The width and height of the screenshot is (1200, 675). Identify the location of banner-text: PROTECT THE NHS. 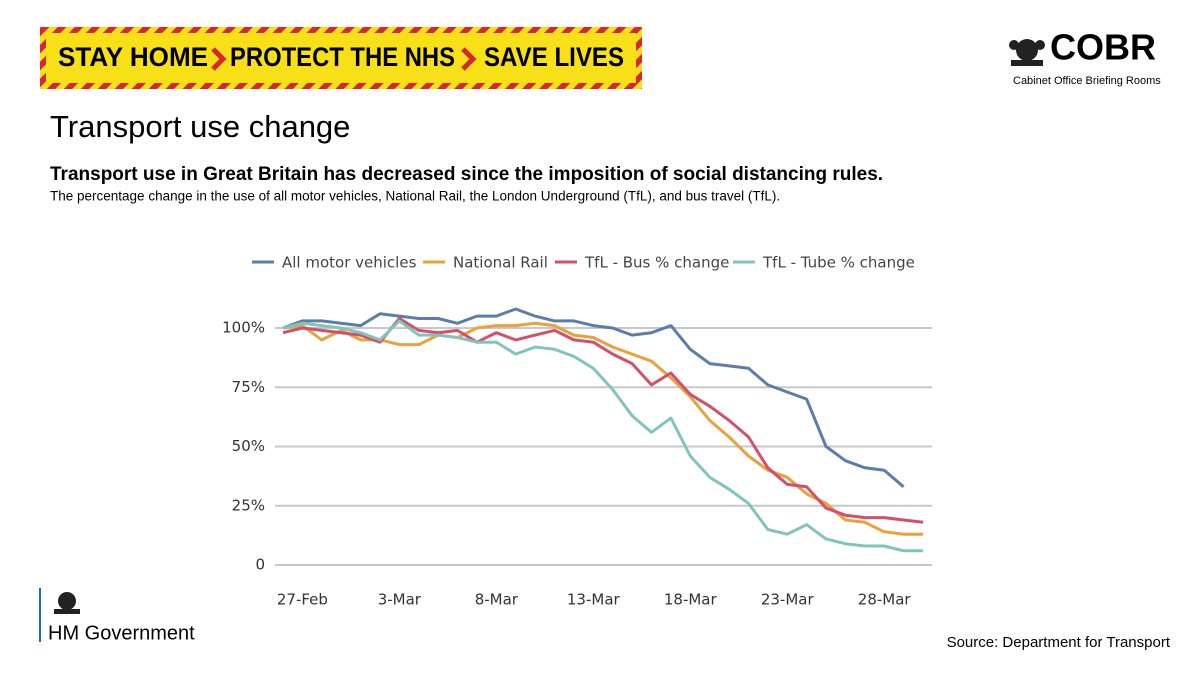
(342, 57).